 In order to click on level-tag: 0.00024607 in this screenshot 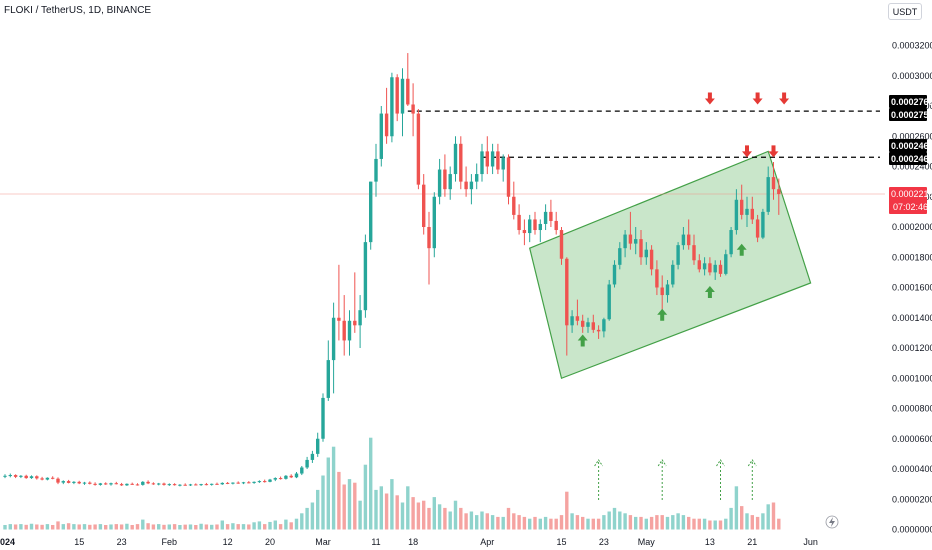, I will do `click(910, 158)`.